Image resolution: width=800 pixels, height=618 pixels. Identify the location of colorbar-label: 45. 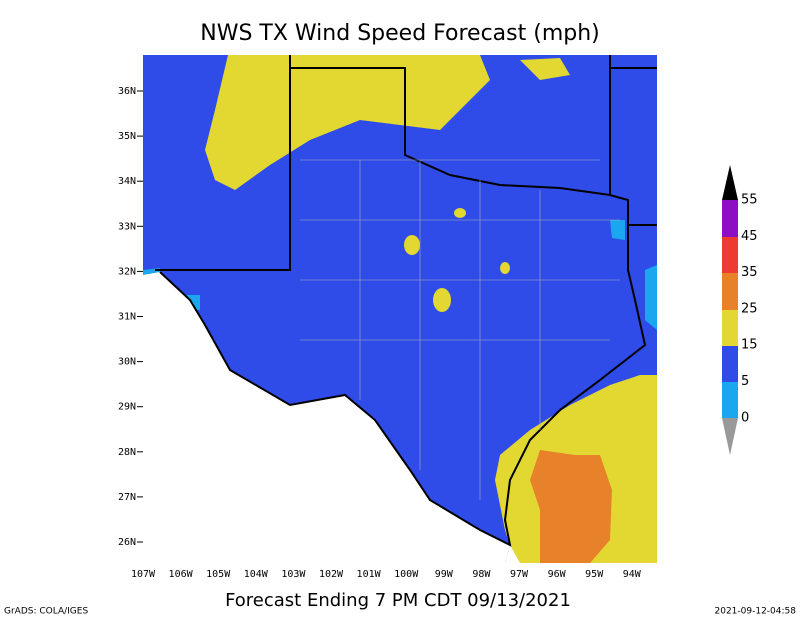
(749, 236).